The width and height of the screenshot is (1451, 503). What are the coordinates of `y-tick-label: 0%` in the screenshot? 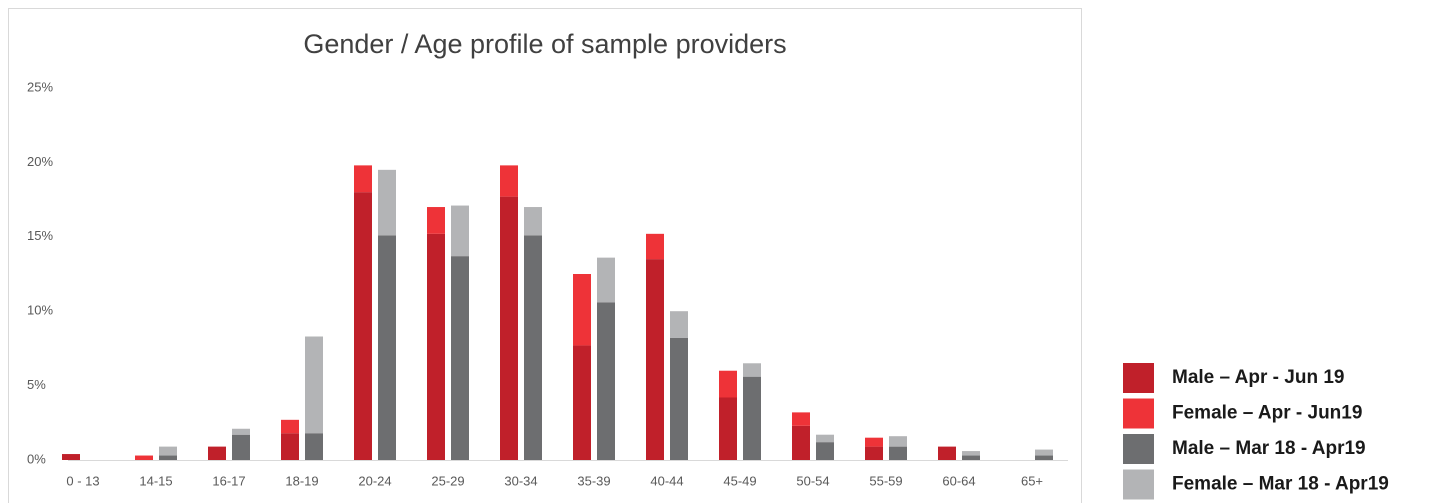 It's located at (36, 458).